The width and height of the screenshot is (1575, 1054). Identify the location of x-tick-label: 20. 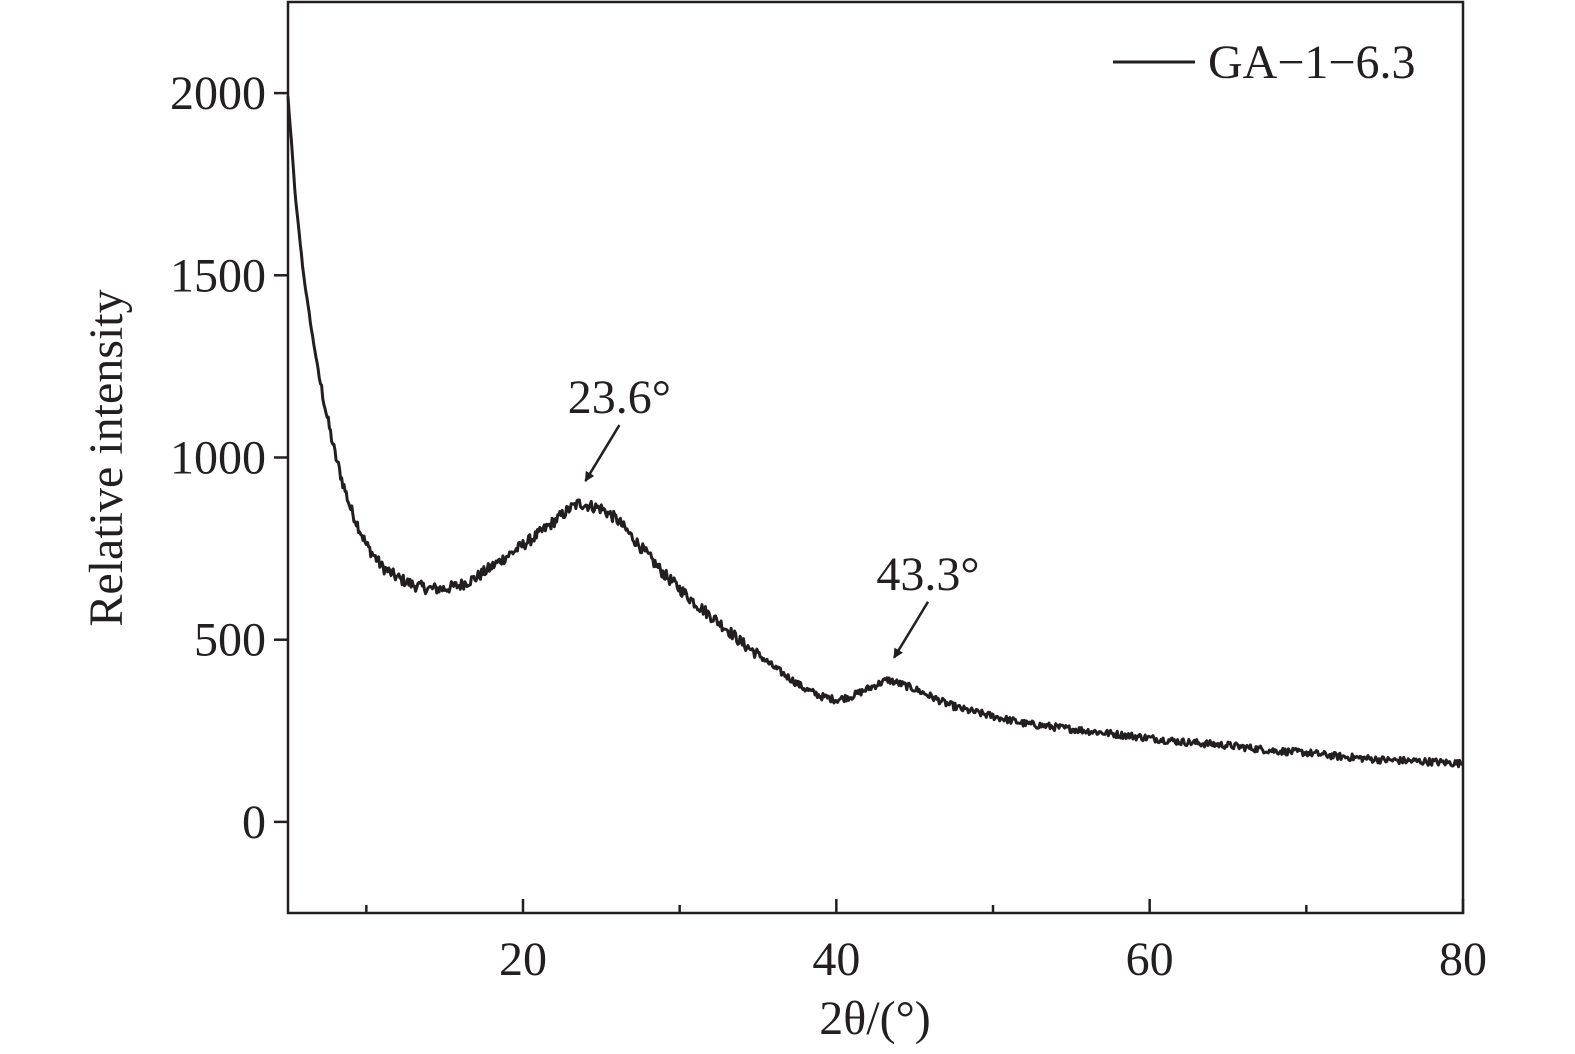
(523, 959).